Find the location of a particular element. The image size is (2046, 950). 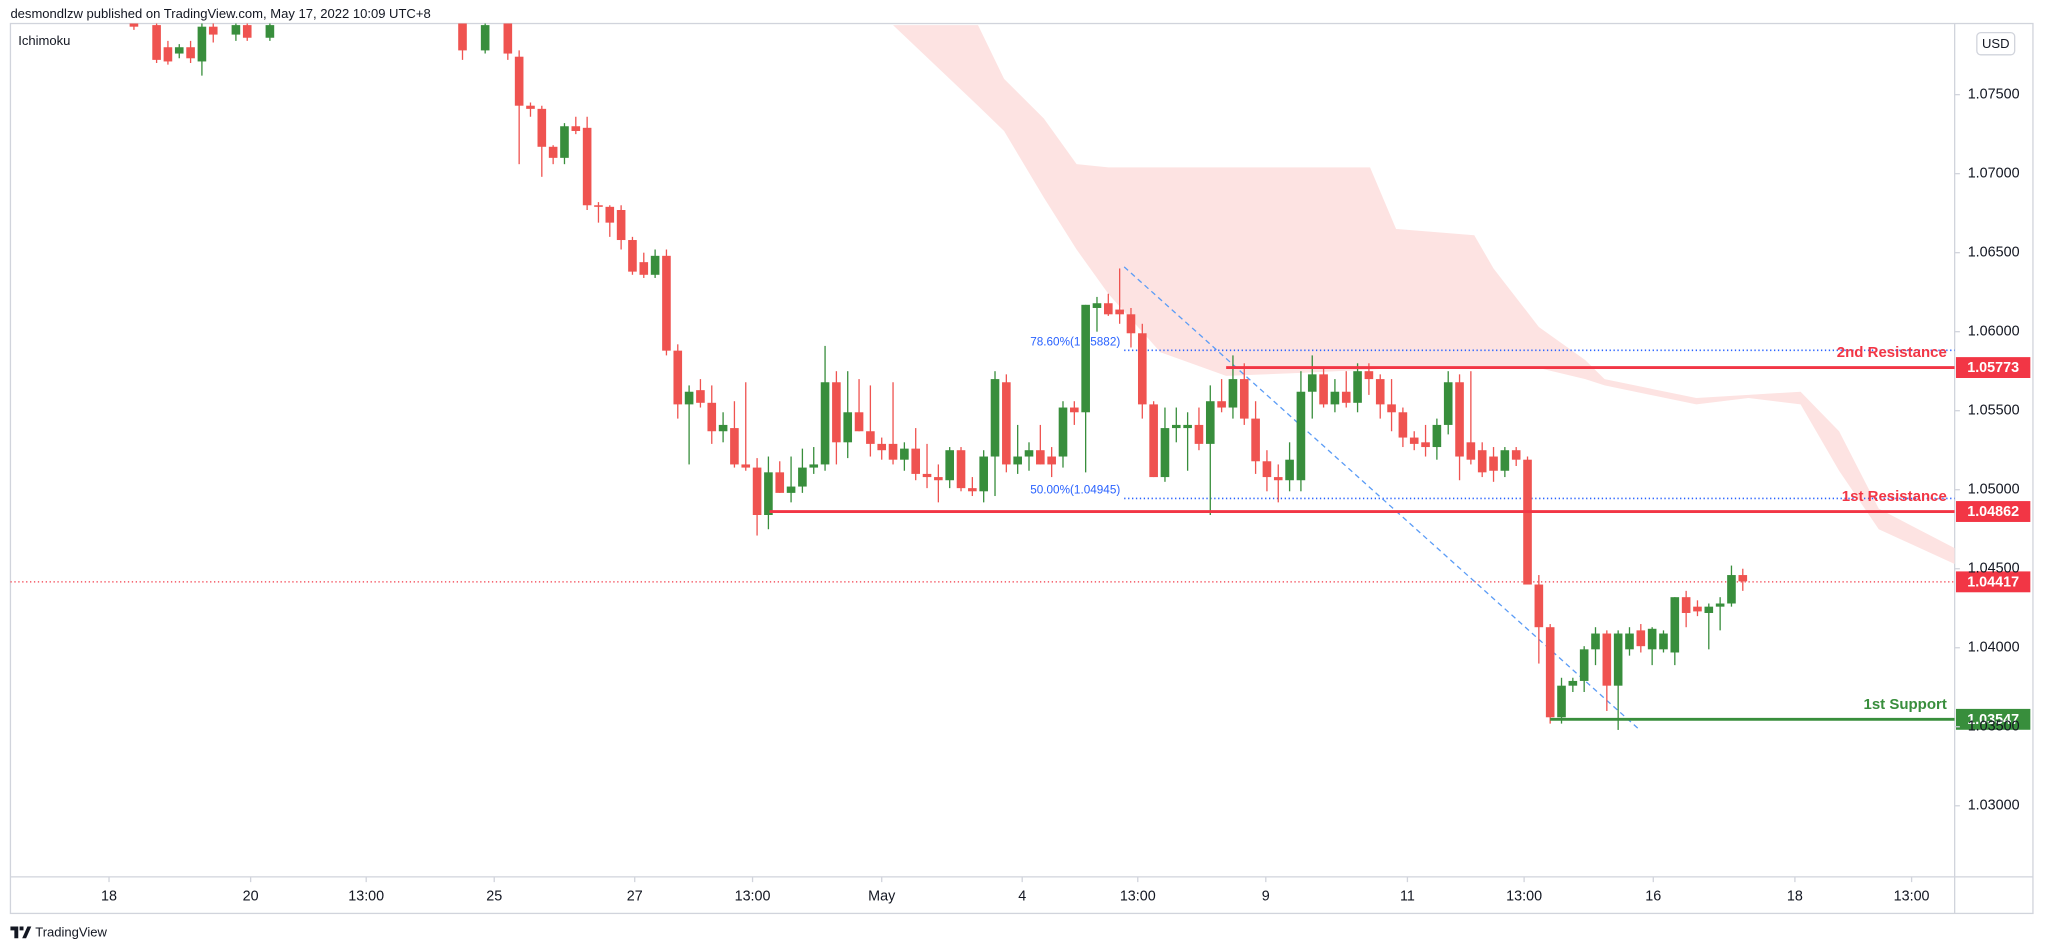

x-tick-label: 27 is located at coordinates (635, 896).